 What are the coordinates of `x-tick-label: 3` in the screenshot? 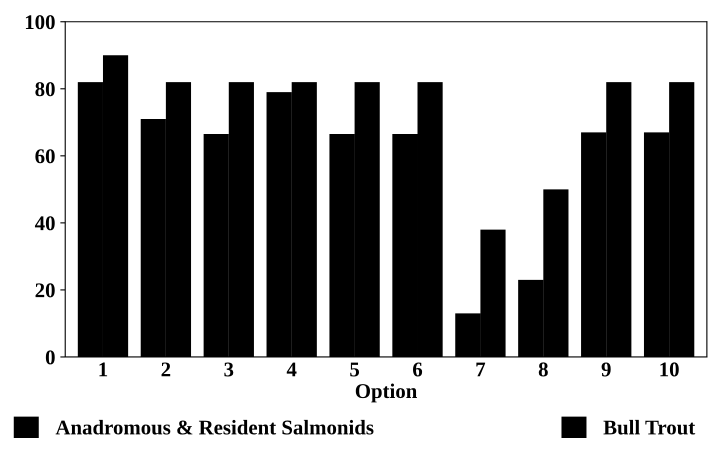 It's located at (229, 369).